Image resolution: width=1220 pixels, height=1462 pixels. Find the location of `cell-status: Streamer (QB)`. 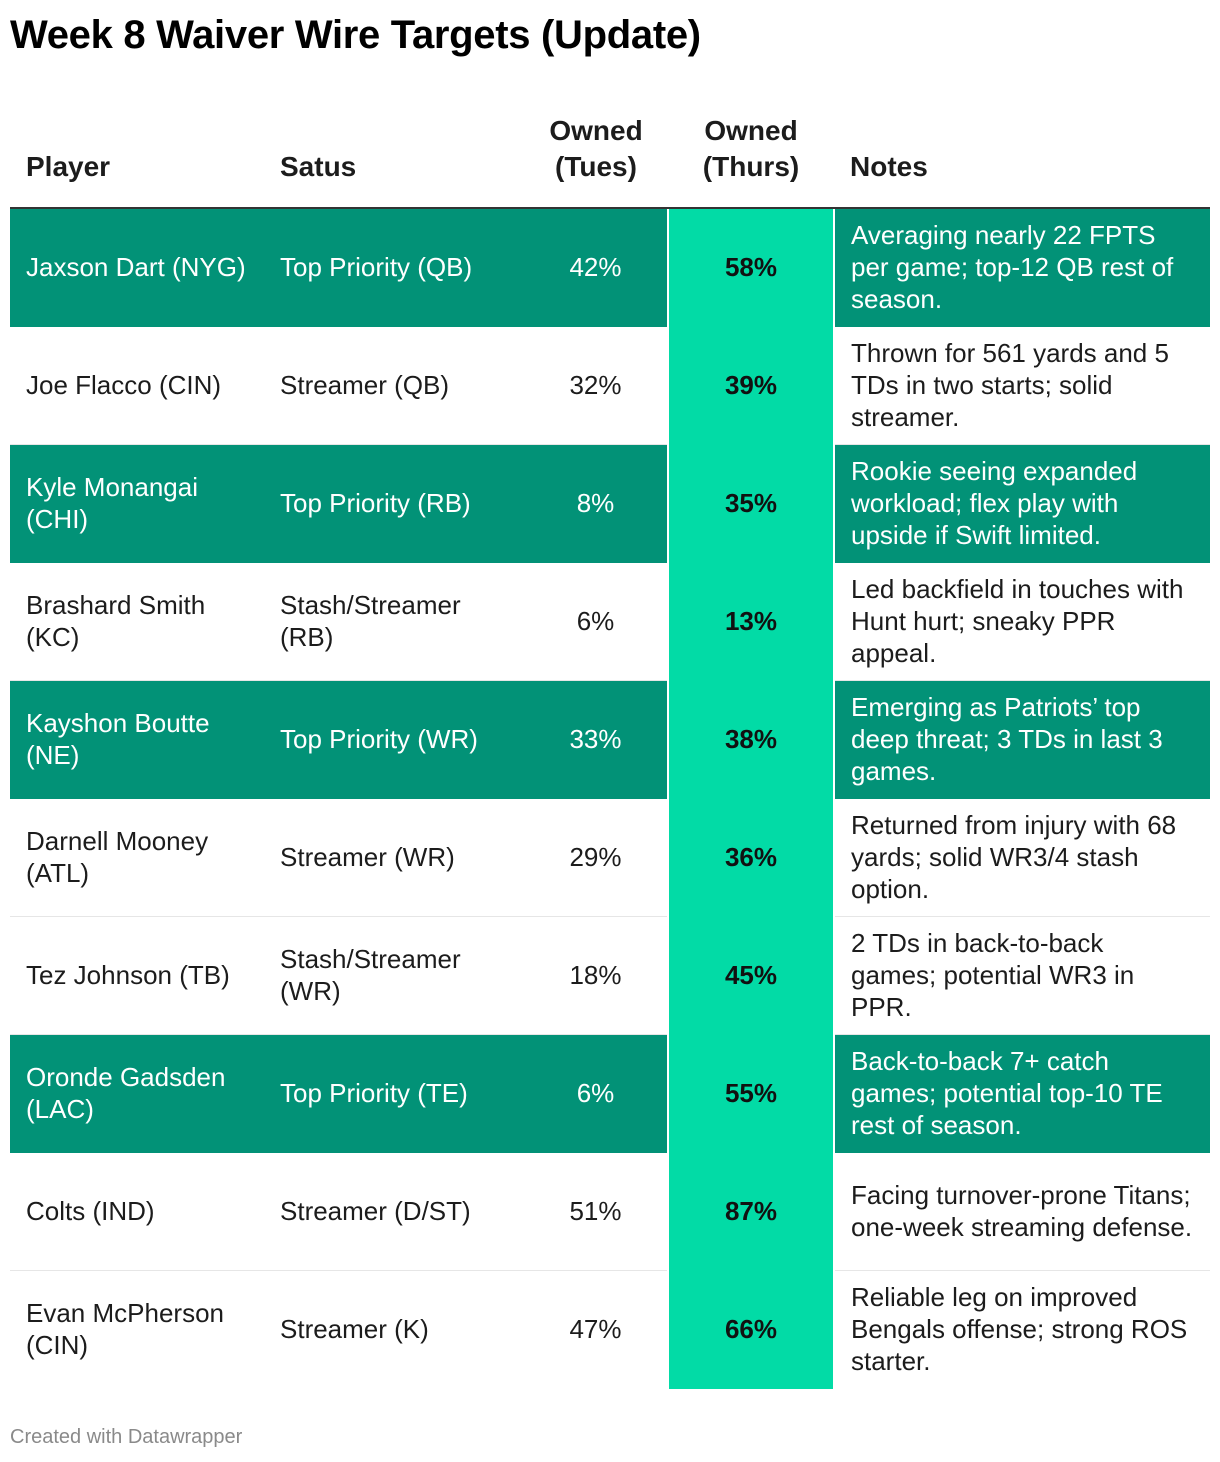

cell-status: Streamer (QB) is located at coordinates (394, 385).